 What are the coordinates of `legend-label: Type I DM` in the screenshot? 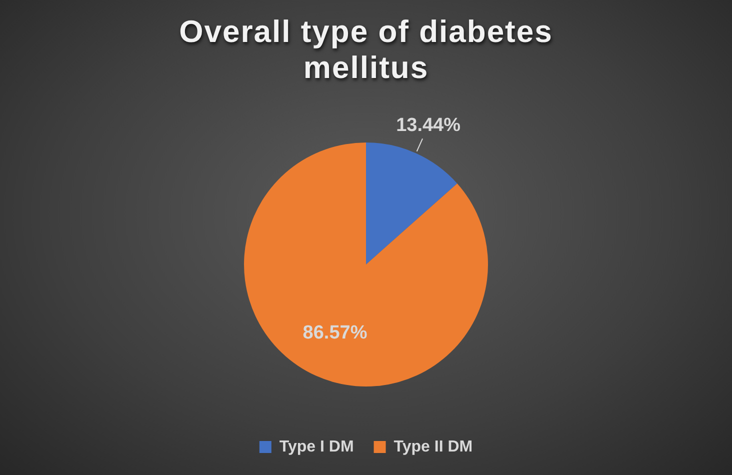 It's located at (316, 447).